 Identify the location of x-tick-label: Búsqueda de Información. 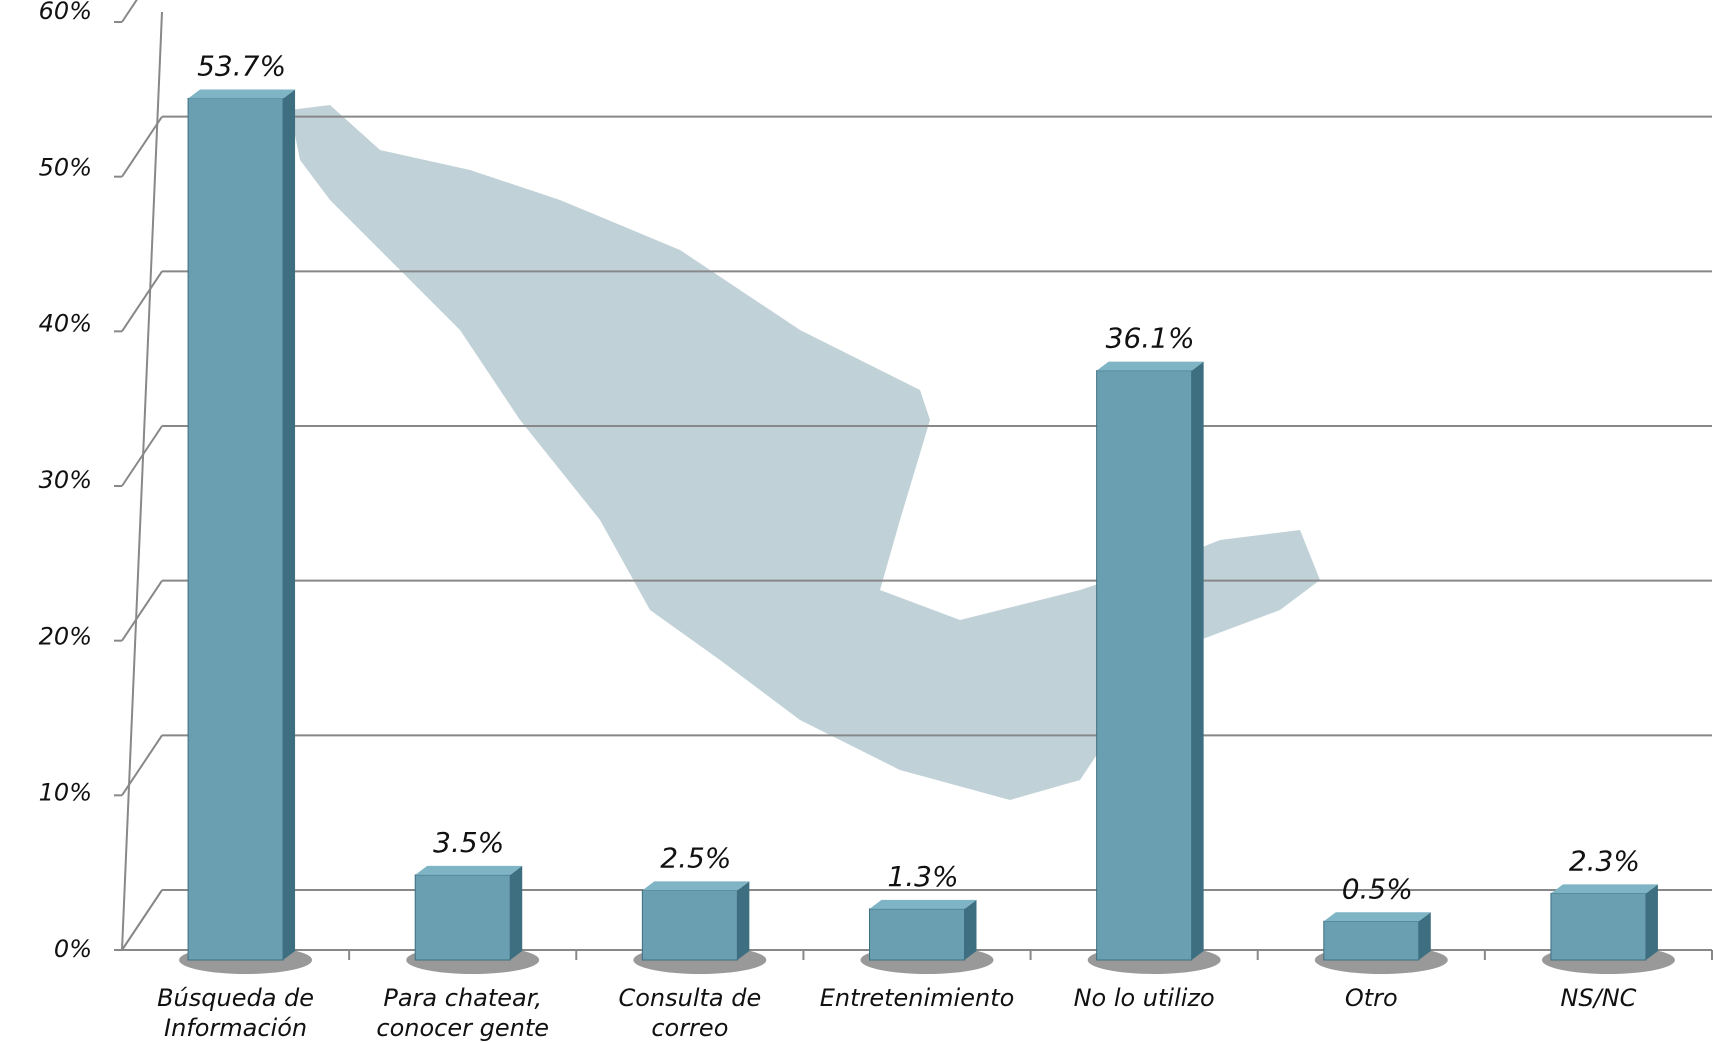
(236, 1013).